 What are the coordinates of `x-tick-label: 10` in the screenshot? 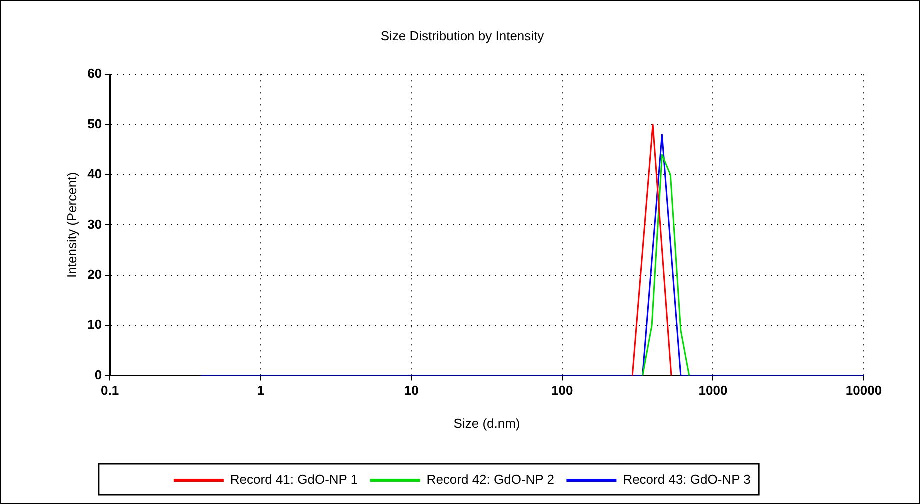 It's located at (411, 390).